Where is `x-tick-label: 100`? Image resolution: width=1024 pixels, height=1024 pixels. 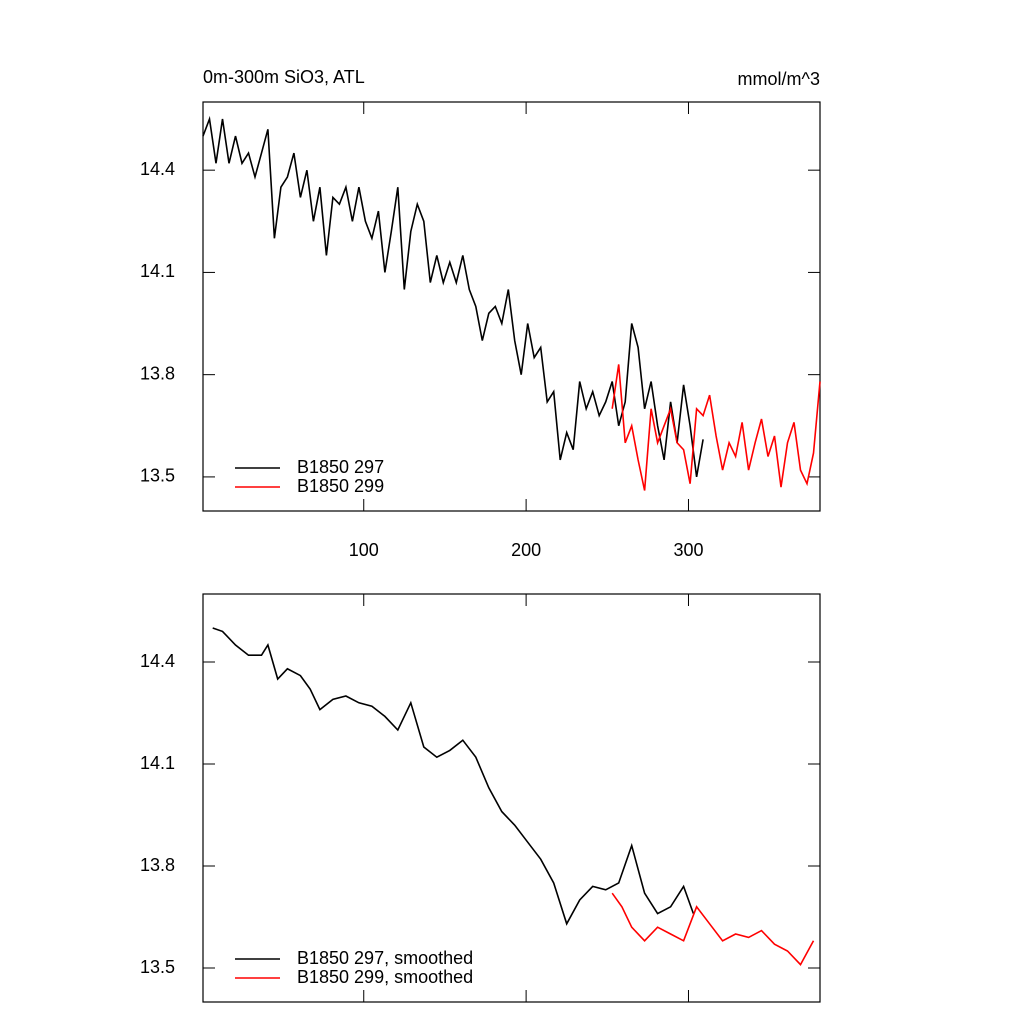 x-tick-label: 100 is located at coordinates (364, 550).